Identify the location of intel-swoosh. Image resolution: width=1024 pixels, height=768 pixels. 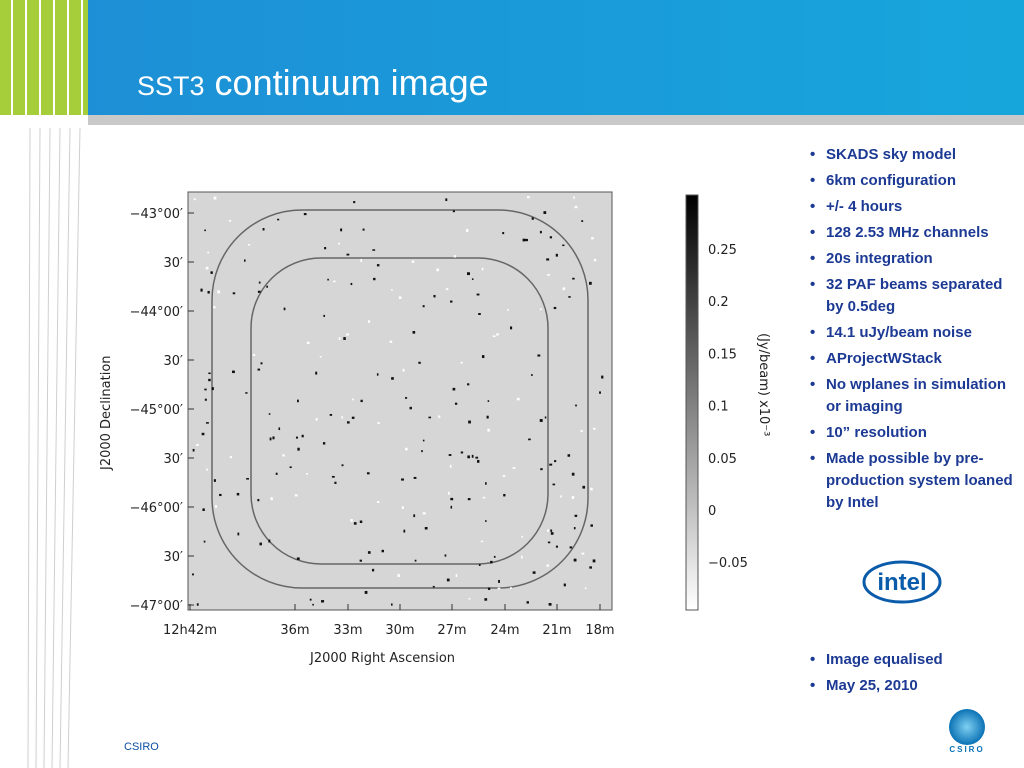
(902, 582).